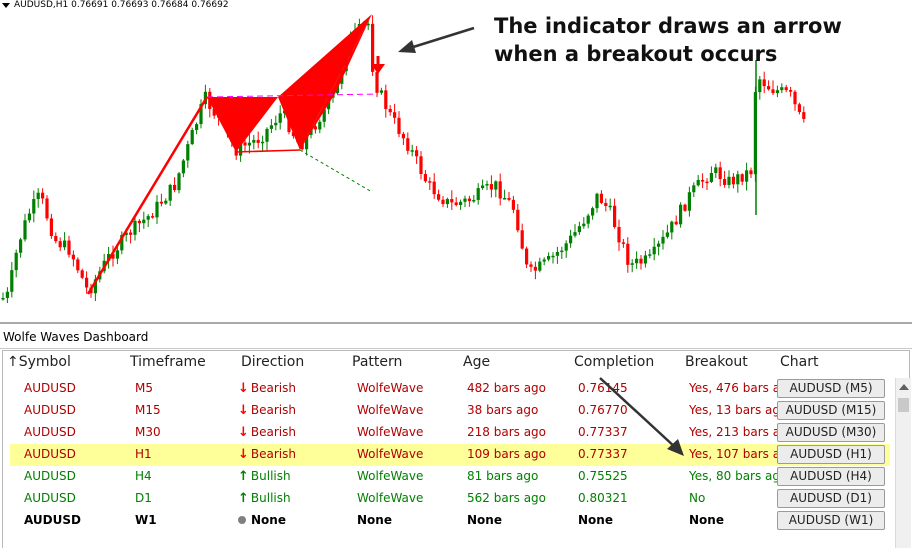 The height and width of the screenshot is (548, 912). What do you see at coordinates (831, 520) in the screenshot?
I see `open-chart-button: AUDUSD (W1)` at bounding box center [831, 520].